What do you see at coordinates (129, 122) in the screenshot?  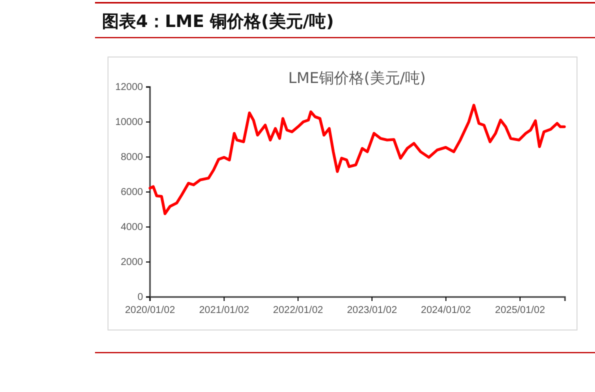 I see `y-tick-label: 10000` at bounding box center [129, 122].